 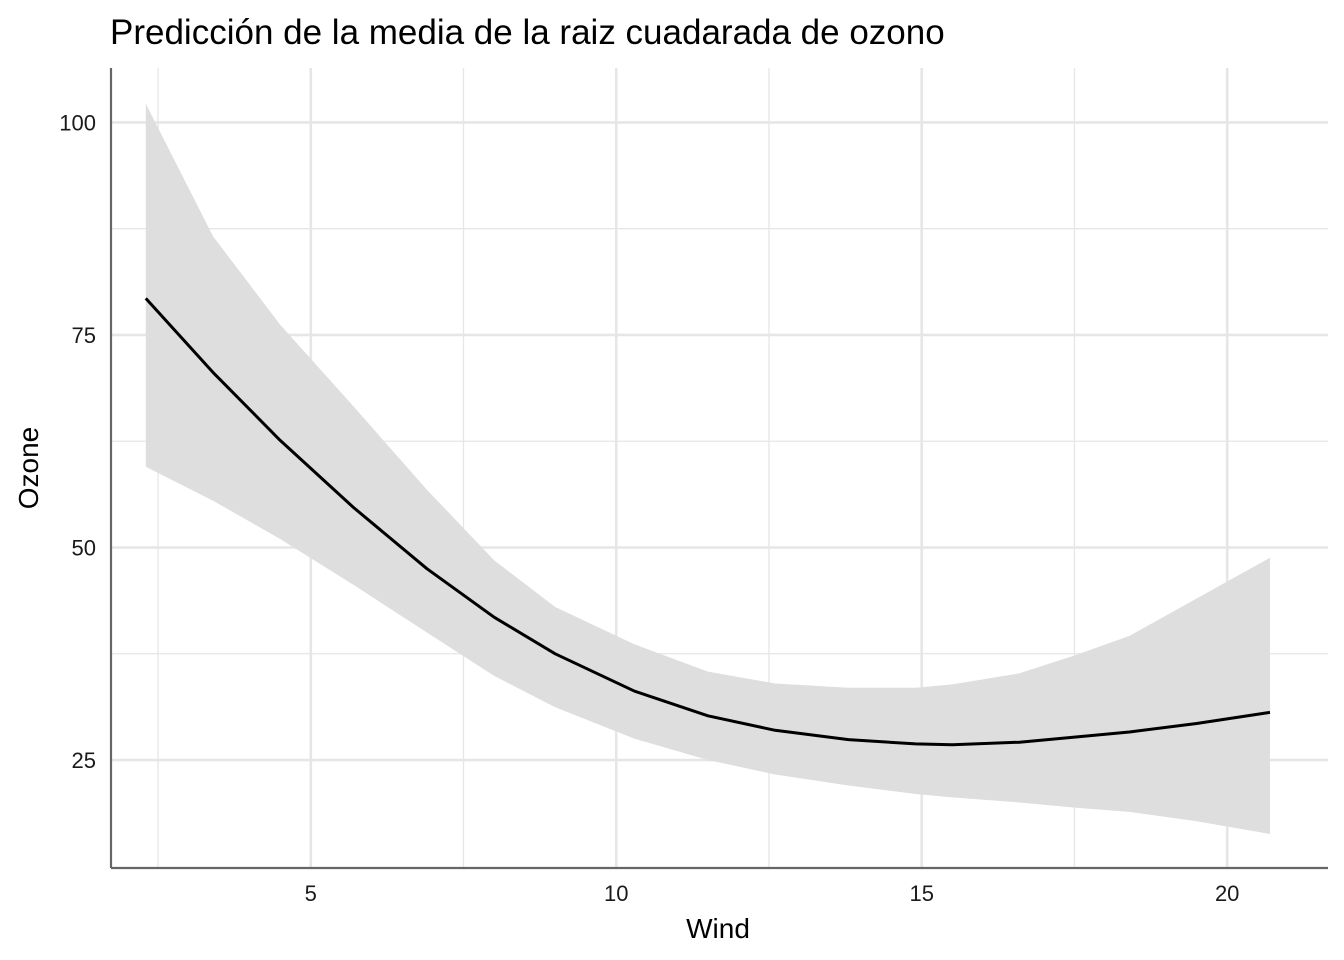 What do you see at coordinates (28, 468) in the screenshot?
I see `y-axis-title: Ozone` at bounding box center [28, 468].